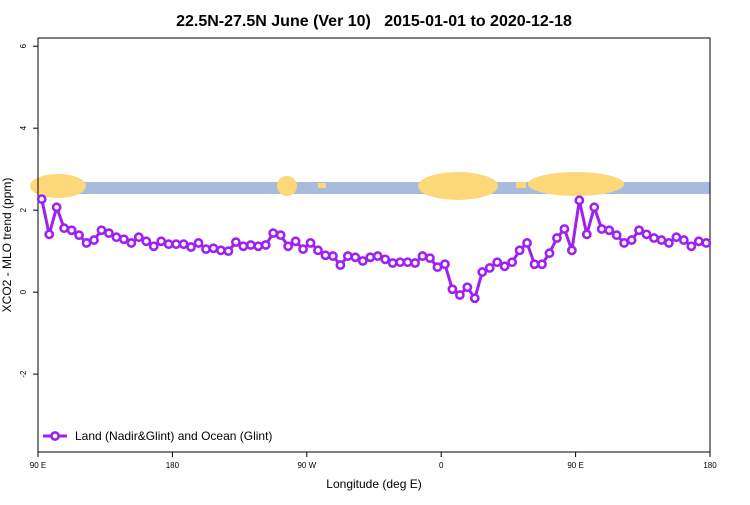  I want to click on x-tick-label: 90 W, so click(306, 465).